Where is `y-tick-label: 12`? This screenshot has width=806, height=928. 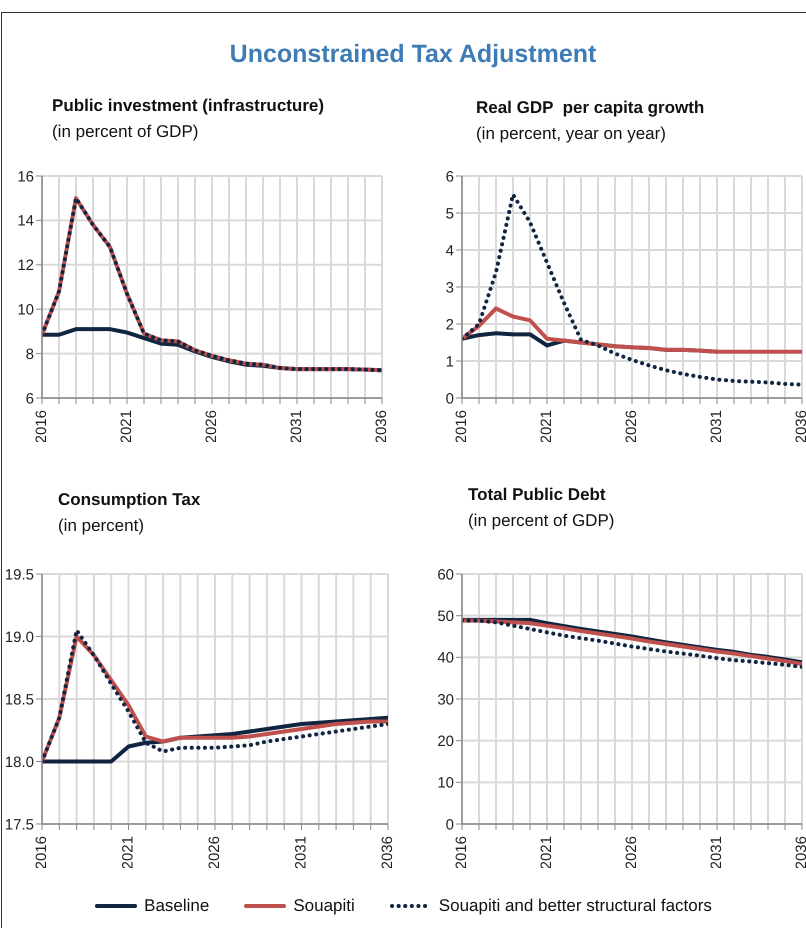
y-tick-label: 12 is located at coordinates (25, 265).